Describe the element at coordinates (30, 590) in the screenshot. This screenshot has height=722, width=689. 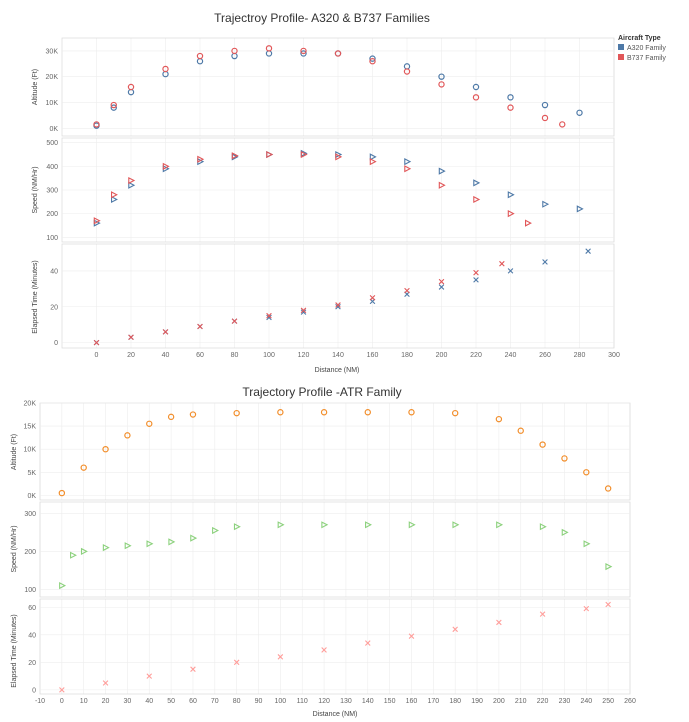
I see `y-tick-label: 100` at that location.